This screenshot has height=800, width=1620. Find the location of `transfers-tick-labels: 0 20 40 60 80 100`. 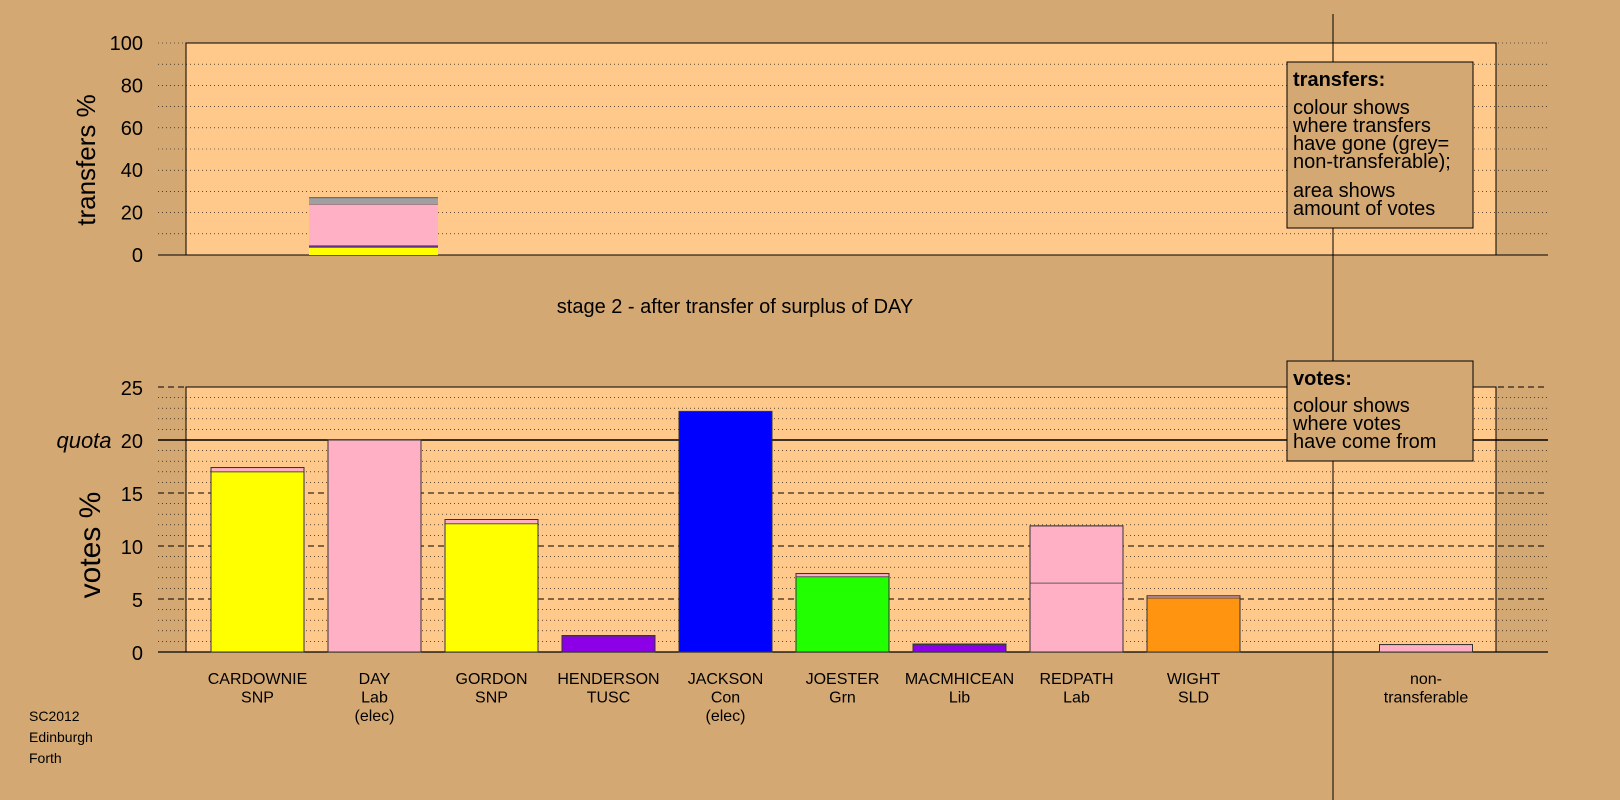

transfers-tick-labels: 0 20 40 60 80 100 is located at coordinates (126, 150).